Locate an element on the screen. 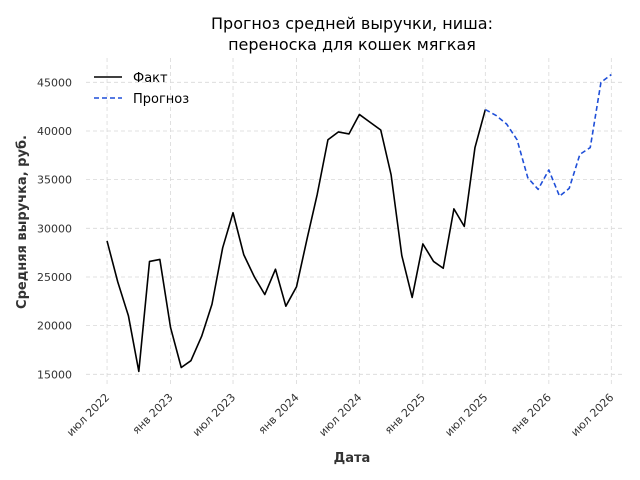  y-tick-label: 30000 is located at coordinates (54, 228).